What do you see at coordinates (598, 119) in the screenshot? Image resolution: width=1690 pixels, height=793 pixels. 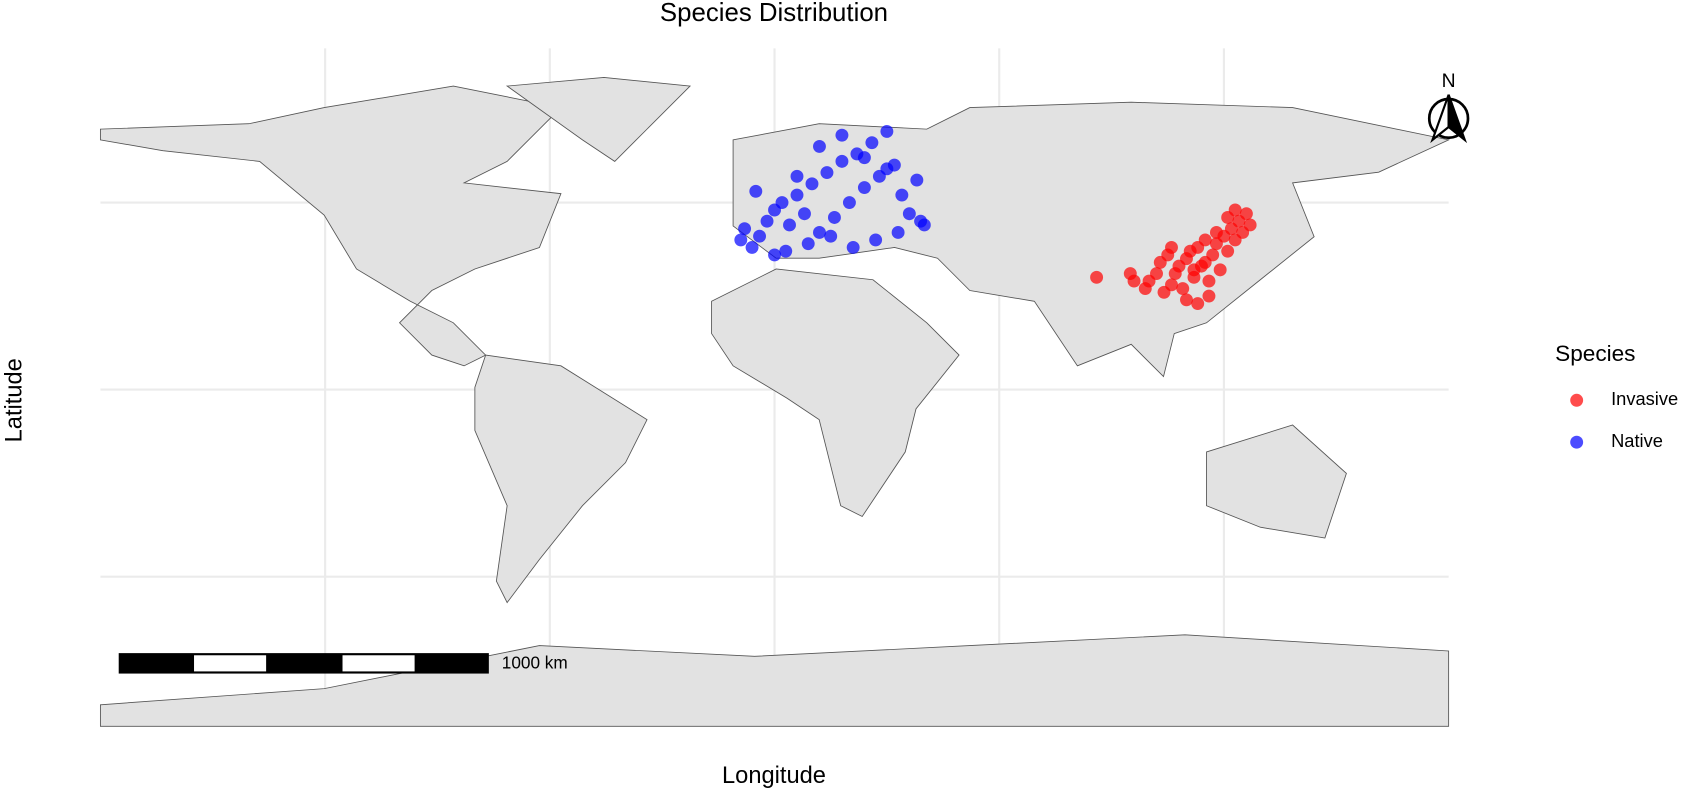 I see `greenland` at bounding box center [598, 119].